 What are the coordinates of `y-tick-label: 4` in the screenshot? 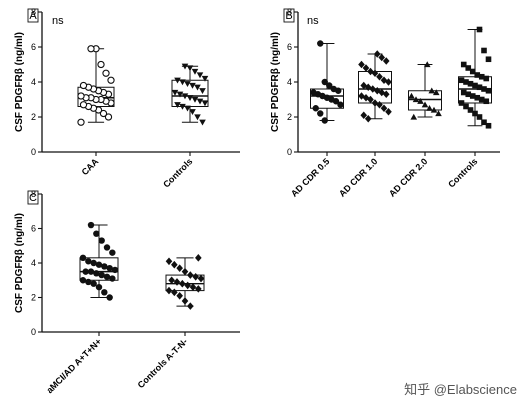 It's located at (33, 263).